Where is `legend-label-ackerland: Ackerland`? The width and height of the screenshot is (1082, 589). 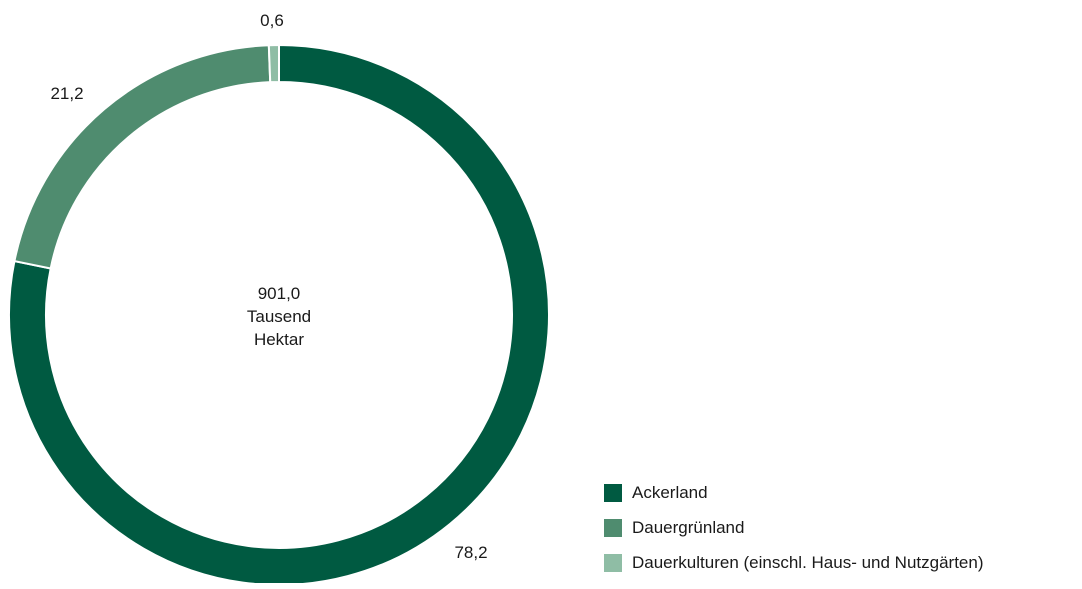
legend-label-ackerland: Ackerland is located at coordinates (670, 492).